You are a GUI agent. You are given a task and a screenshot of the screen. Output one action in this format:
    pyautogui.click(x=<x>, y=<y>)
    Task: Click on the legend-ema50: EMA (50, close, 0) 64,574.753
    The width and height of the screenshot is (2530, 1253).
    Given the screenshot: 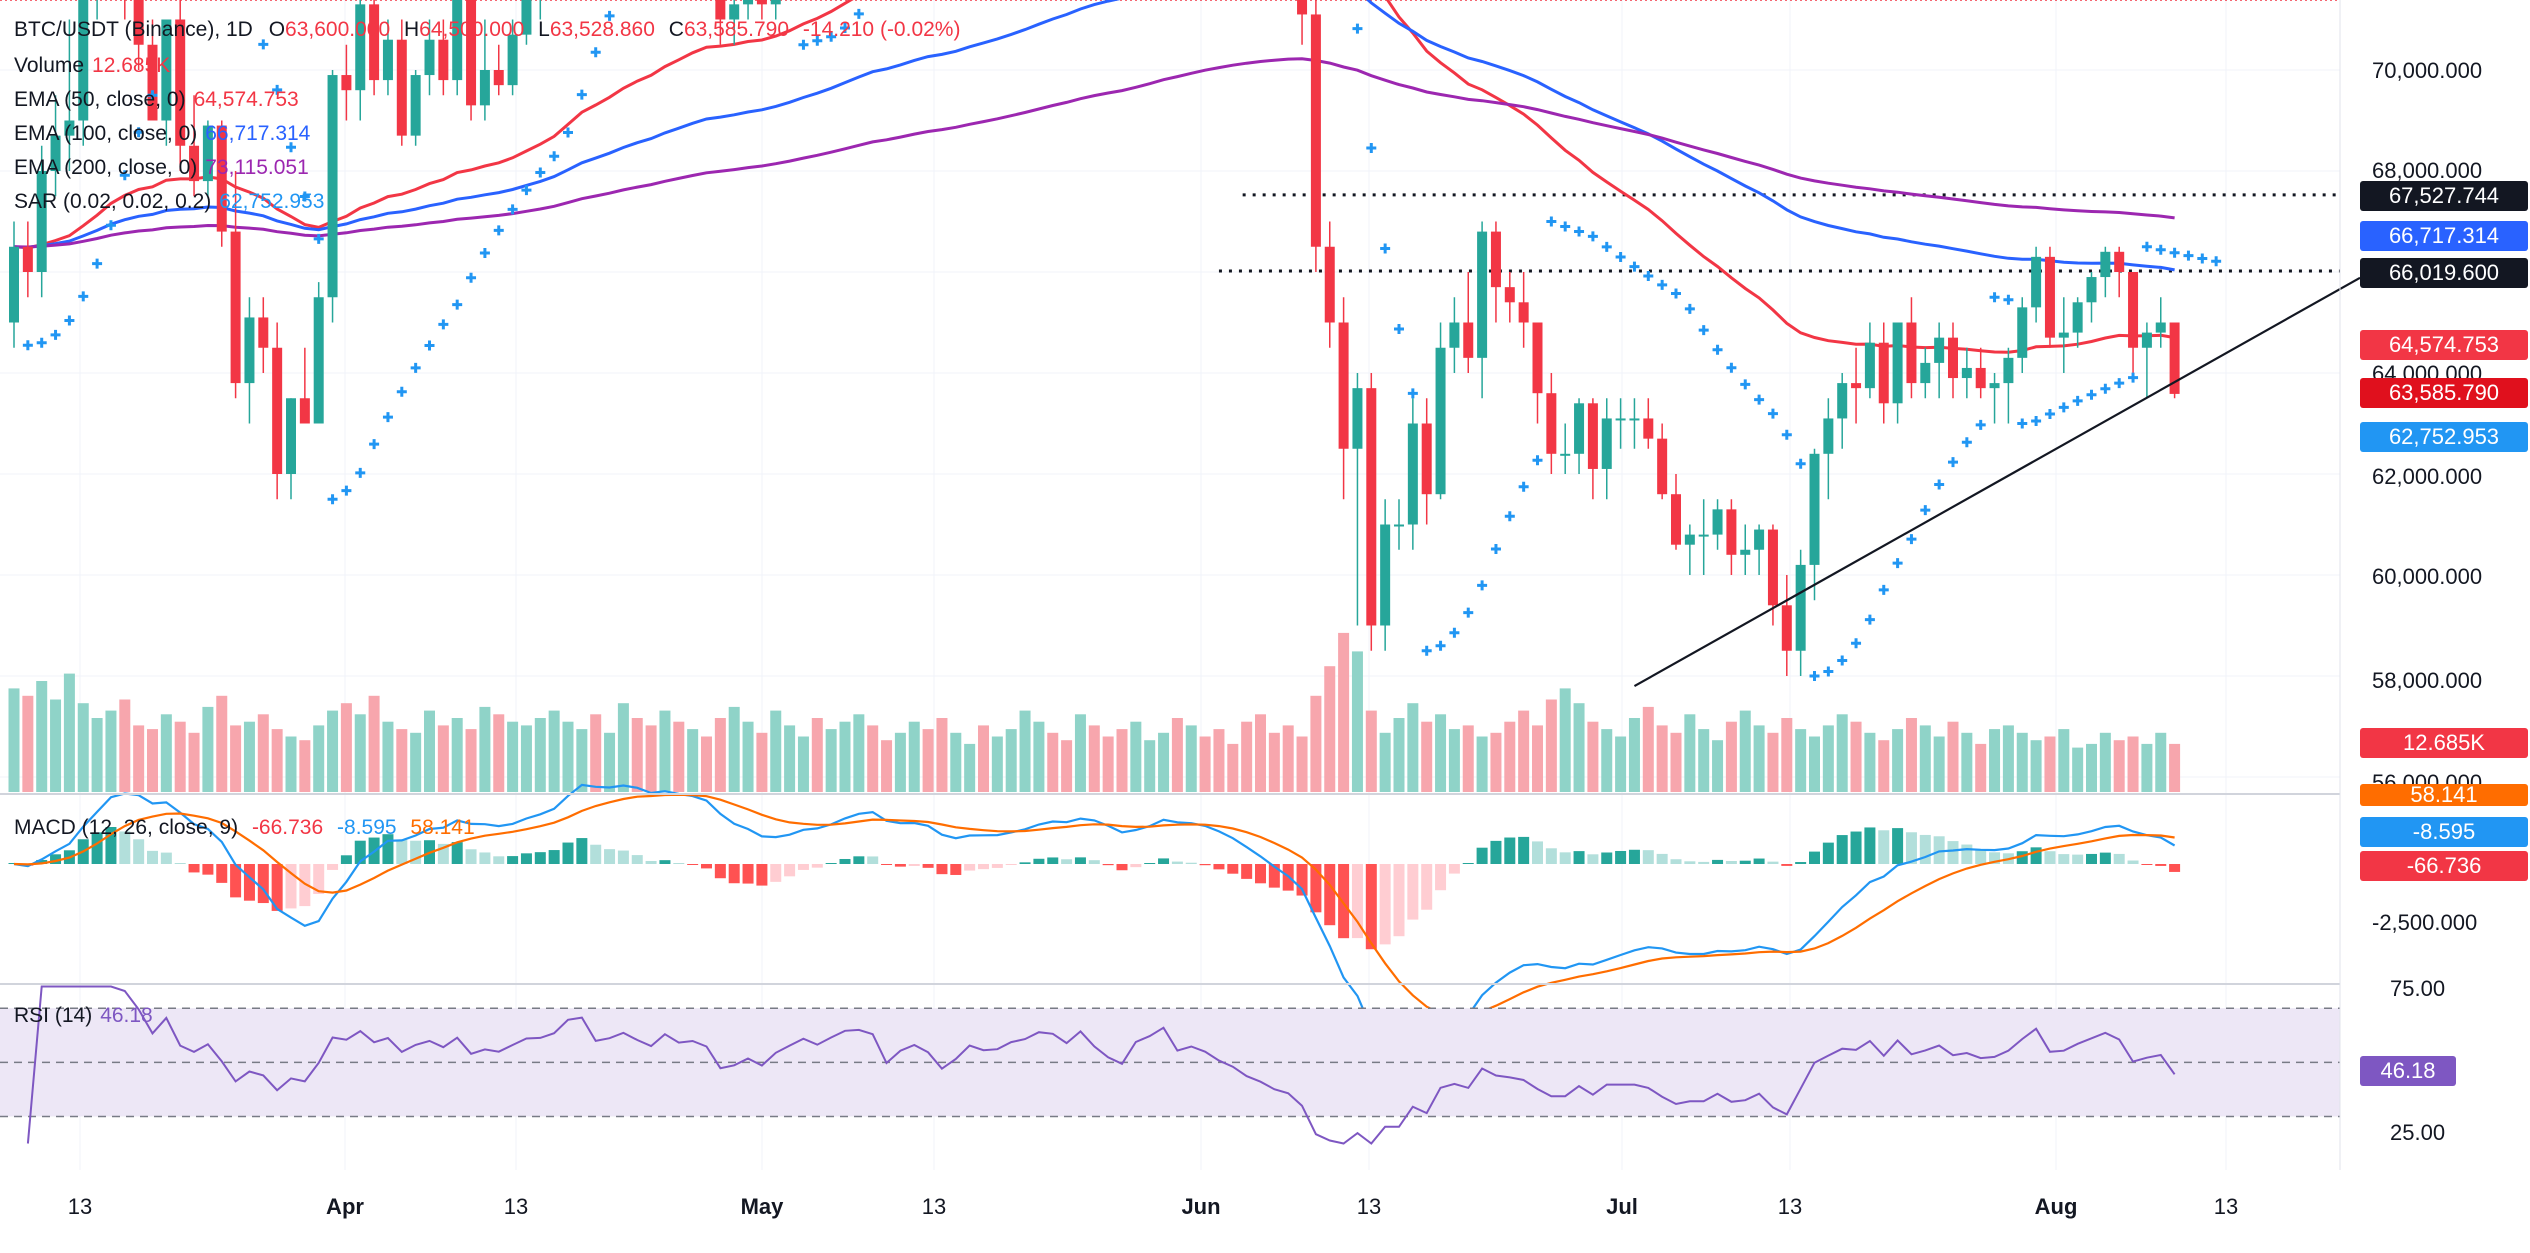 What is the action you would take?
    pyautogui.click(x=156, y=100)
    